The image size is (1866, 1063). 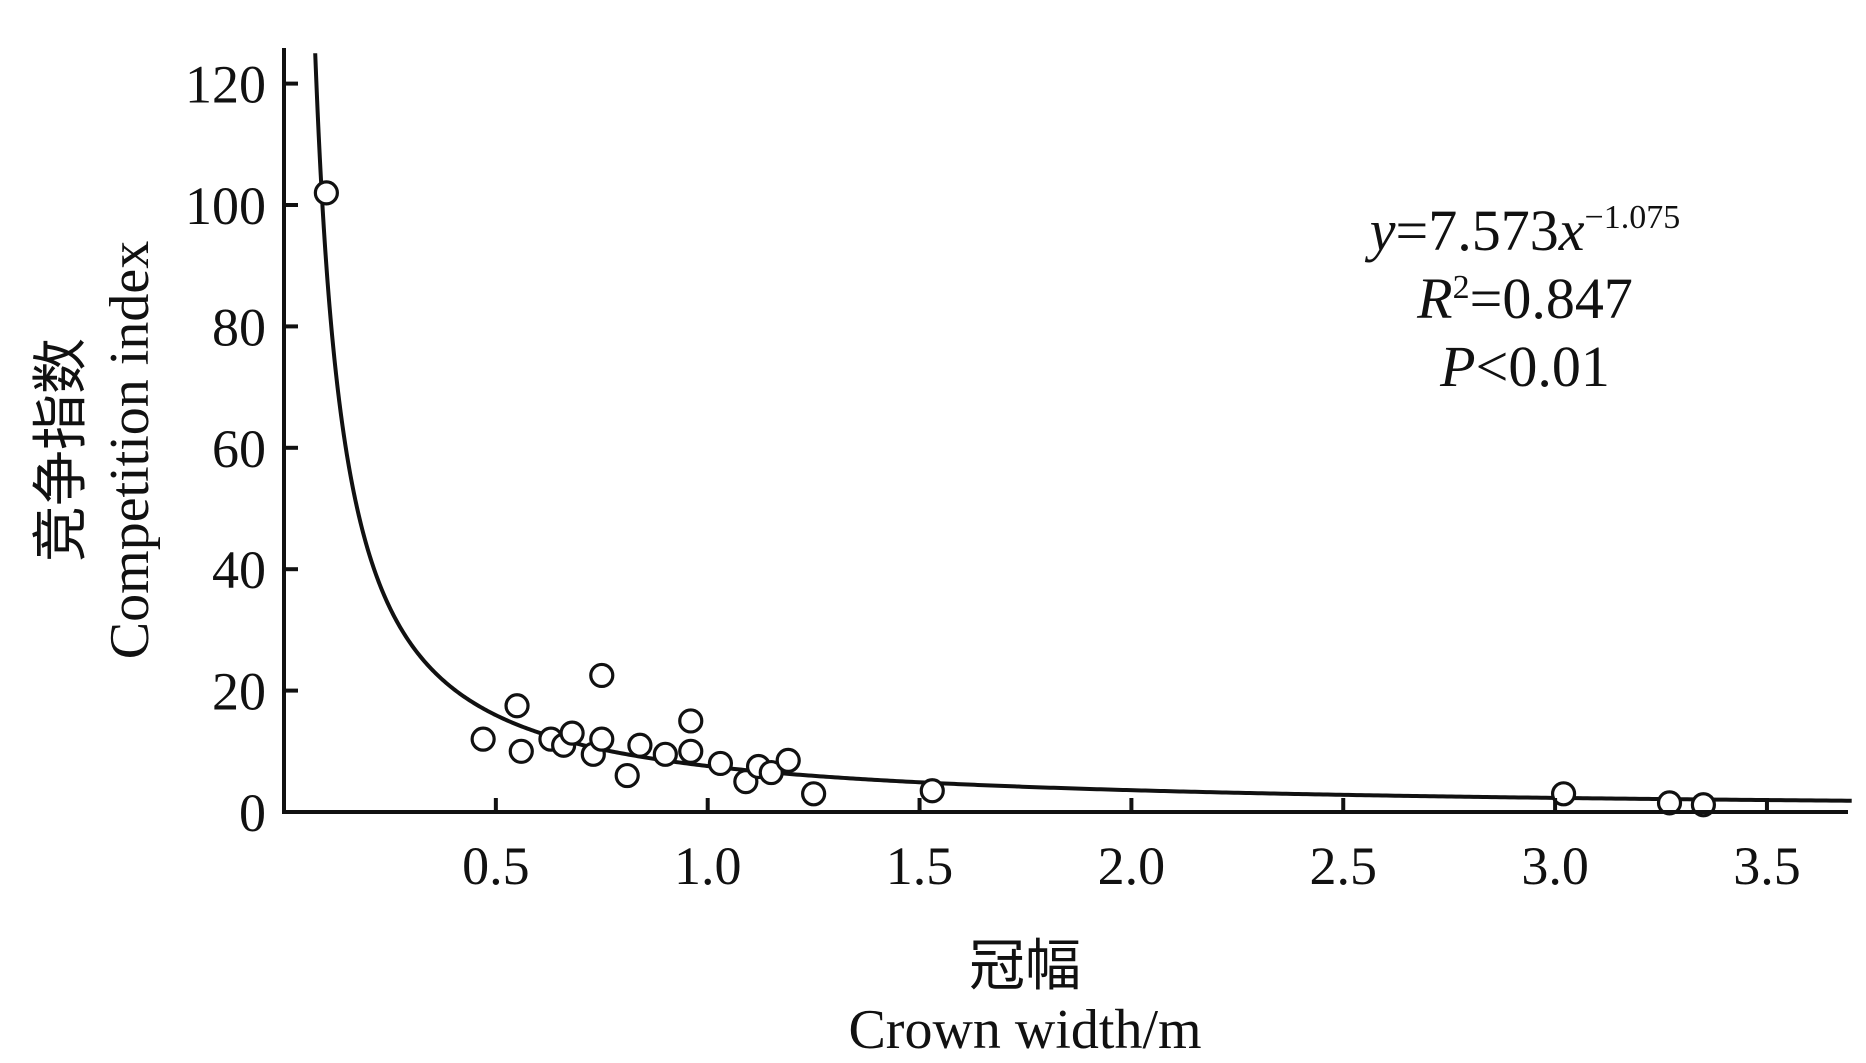 What do you see at coordinates (708, 866) in the screenshot?
I see `x-tick-label: 1.0` at bounding box center [708, 866].